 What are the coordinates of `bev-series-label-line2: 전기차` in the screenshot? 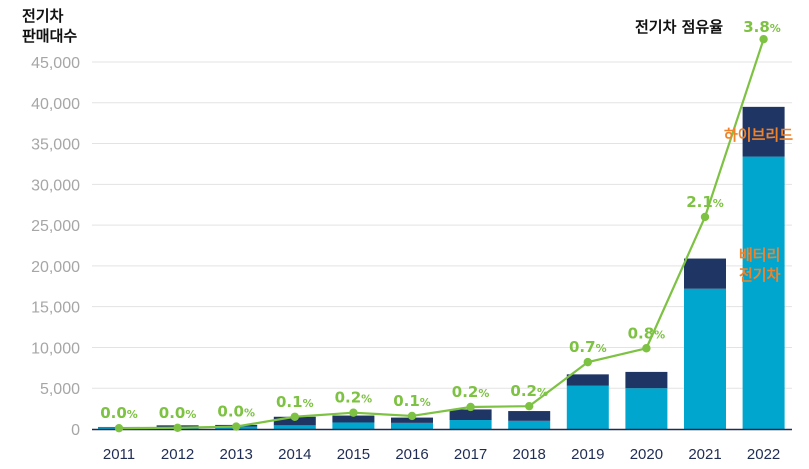 It's located at (760, 275).